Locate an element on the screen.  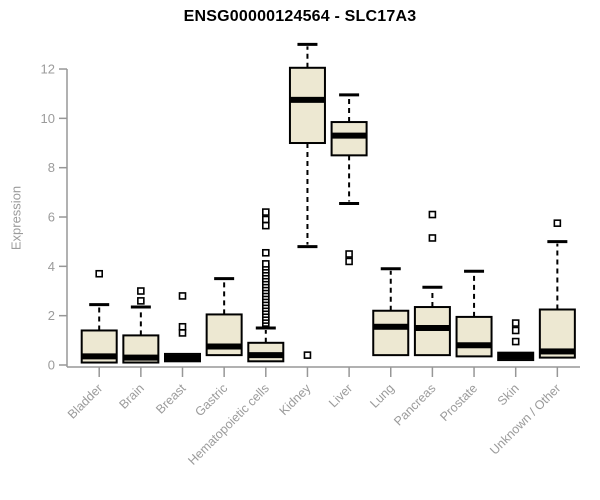
box-group-hematopoietic-cells is located at coordinates (266, 285).